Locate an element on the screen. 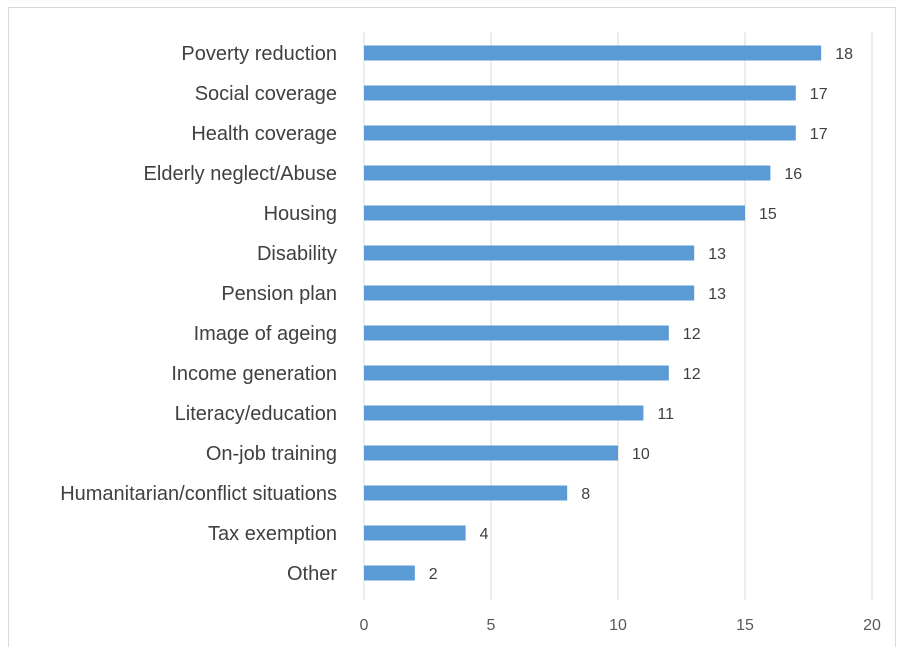 The image size is (900, 647). x-tick-label: 20 is located at coordinates (872, 625).